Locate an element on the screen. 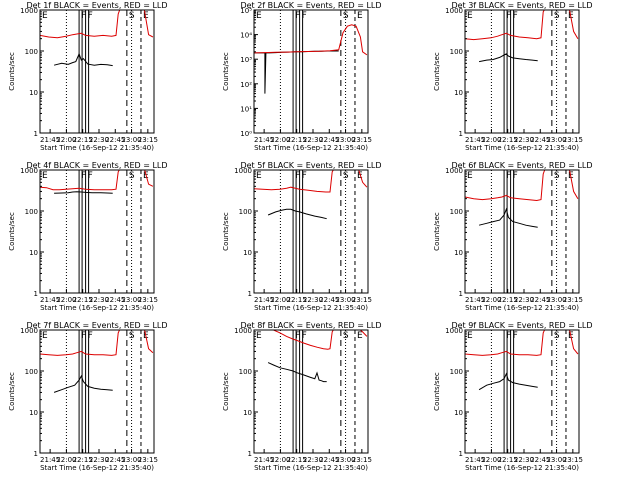 This screenshot has height=480, width=640. panel-title: Det 6f BLACK = Events, RED = LLD is located at coordinates (521, 165).